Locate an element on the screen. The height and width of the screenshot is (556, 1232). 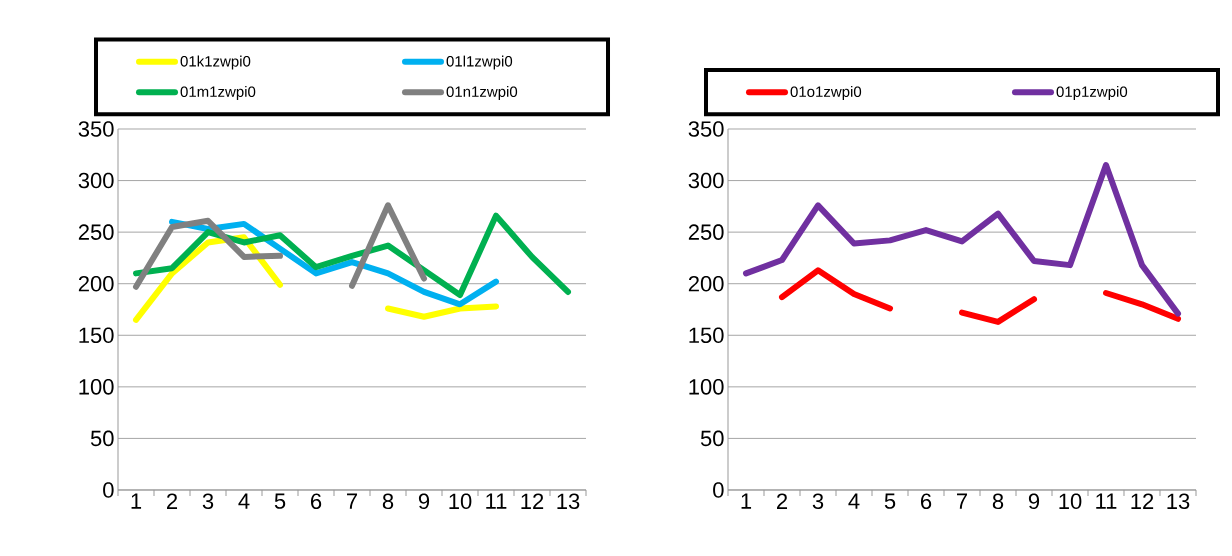
legend-label: 01o1zwpi0 is located at coordinates (826, 92).